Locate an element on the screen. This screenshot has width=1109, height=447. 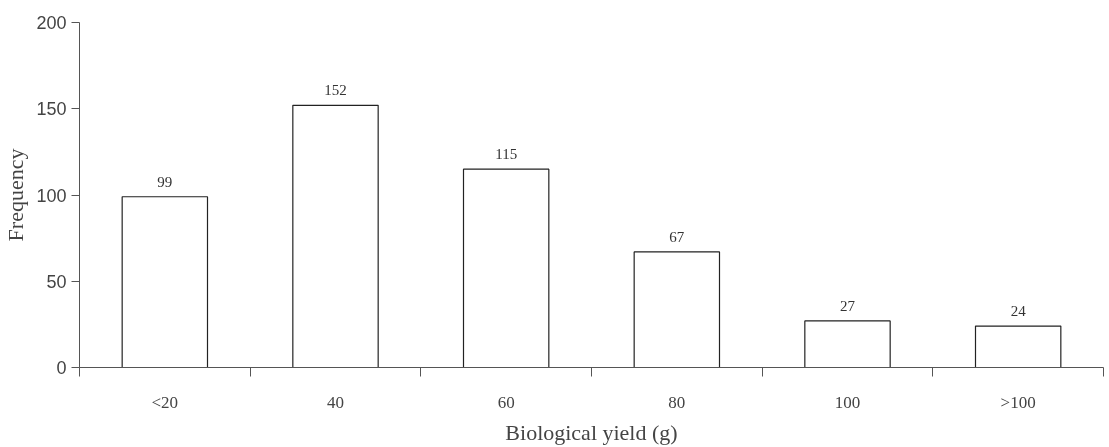
x-tick-label: 40 is located at coordinates (335, 402).